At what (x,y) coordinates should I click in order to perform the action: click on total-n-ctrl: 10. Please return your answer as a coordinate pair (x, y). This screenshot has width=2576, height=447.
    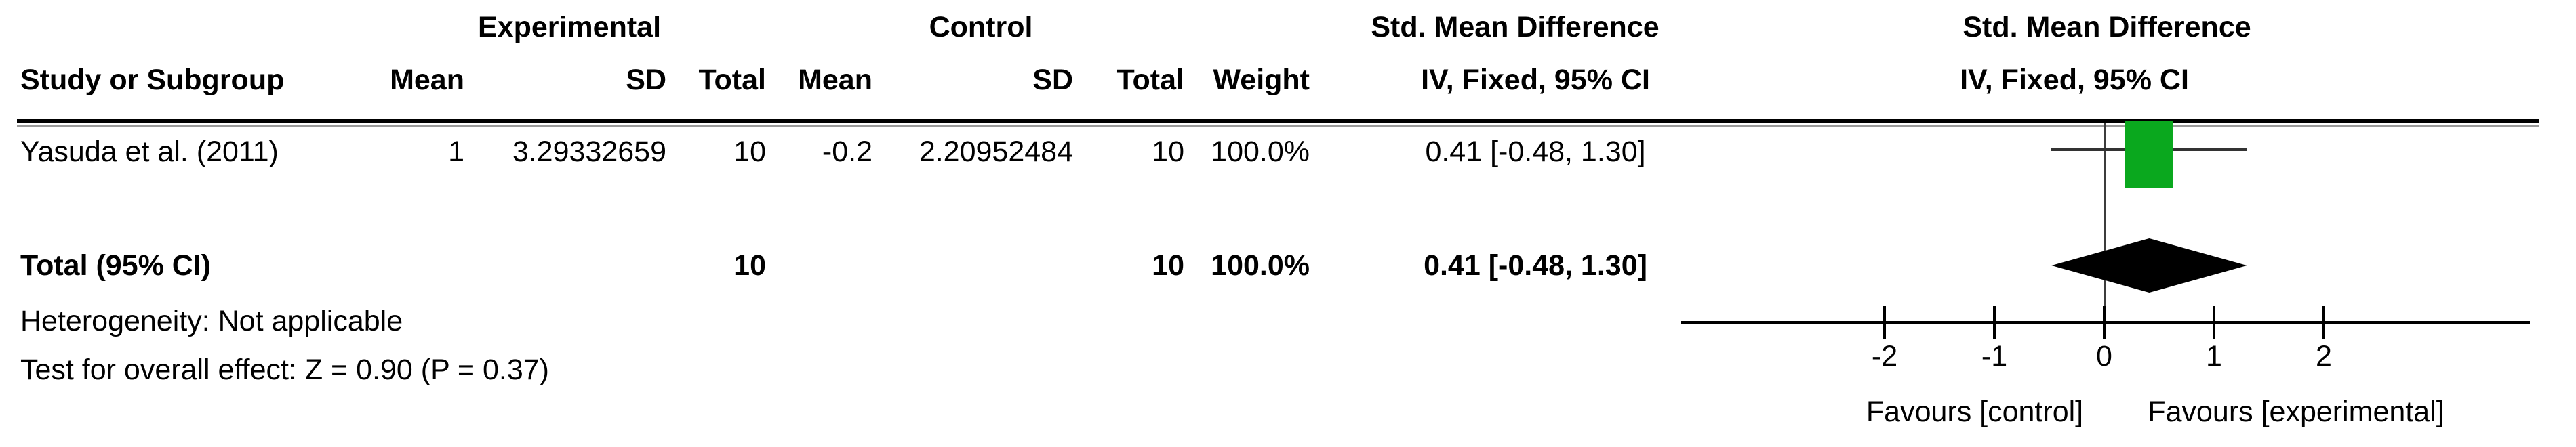
    Looking at the image, I should click on (1168, 265).